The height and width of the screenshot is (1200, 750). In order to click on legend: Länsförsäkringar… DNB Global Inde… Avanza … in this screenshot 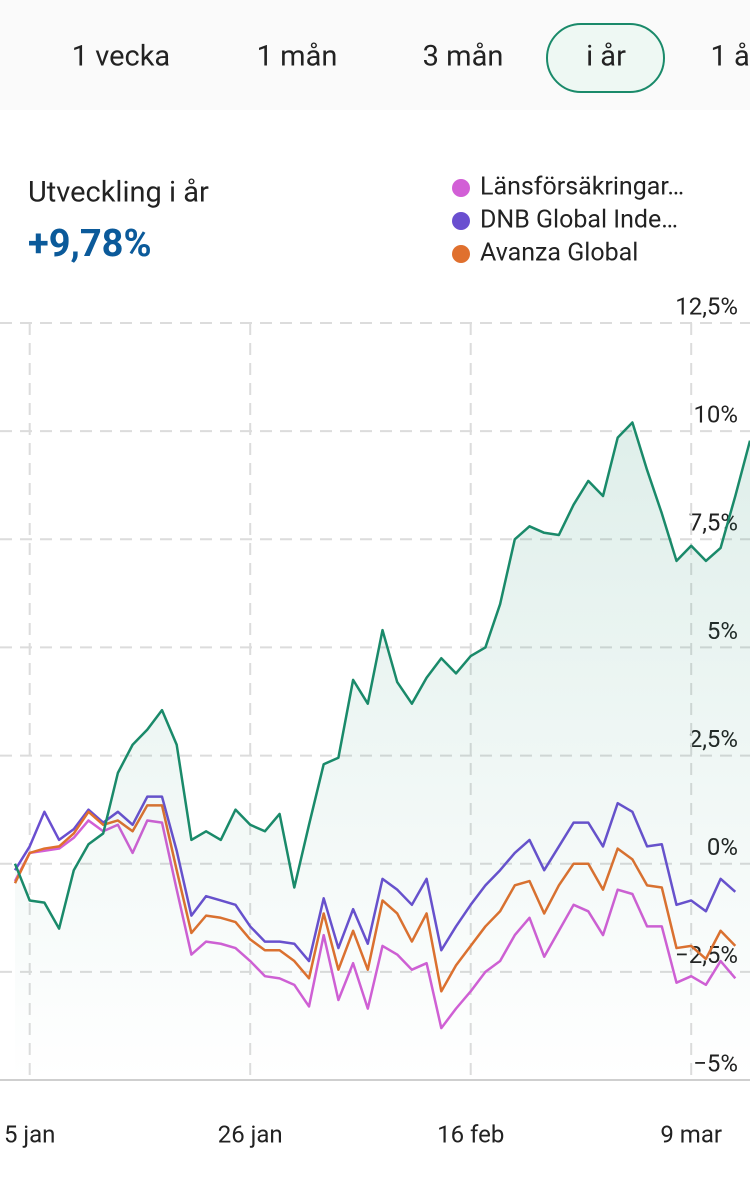, I will do `click(568, 220)`.